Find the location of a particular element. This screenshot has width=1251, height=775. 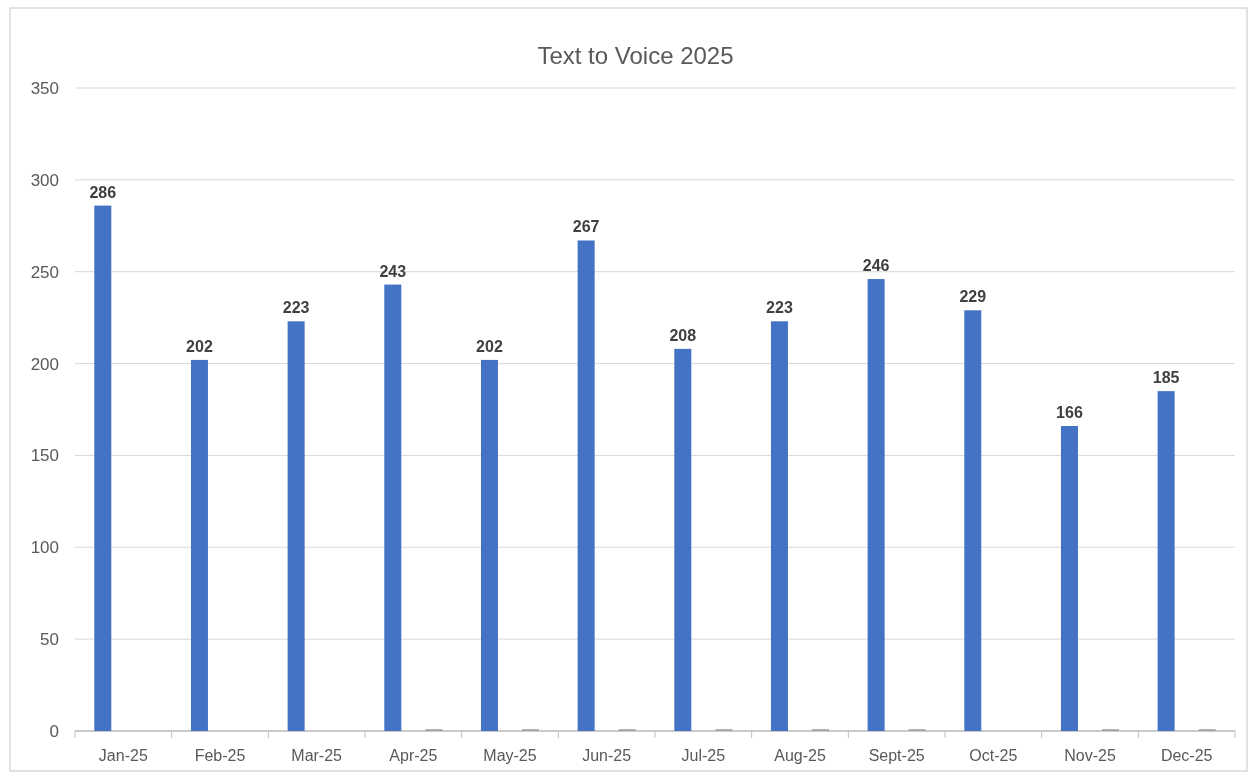

data-label: 185 is located at coordinates (1166, 378).